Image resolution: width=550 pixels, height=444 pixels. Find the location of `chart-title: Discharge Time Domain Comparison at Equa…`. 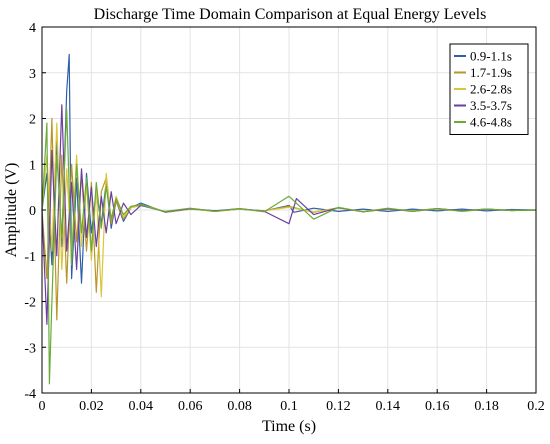

chart-title: Discharge Time Domain Comparison at Equa… is located at coordinates (290, 14).